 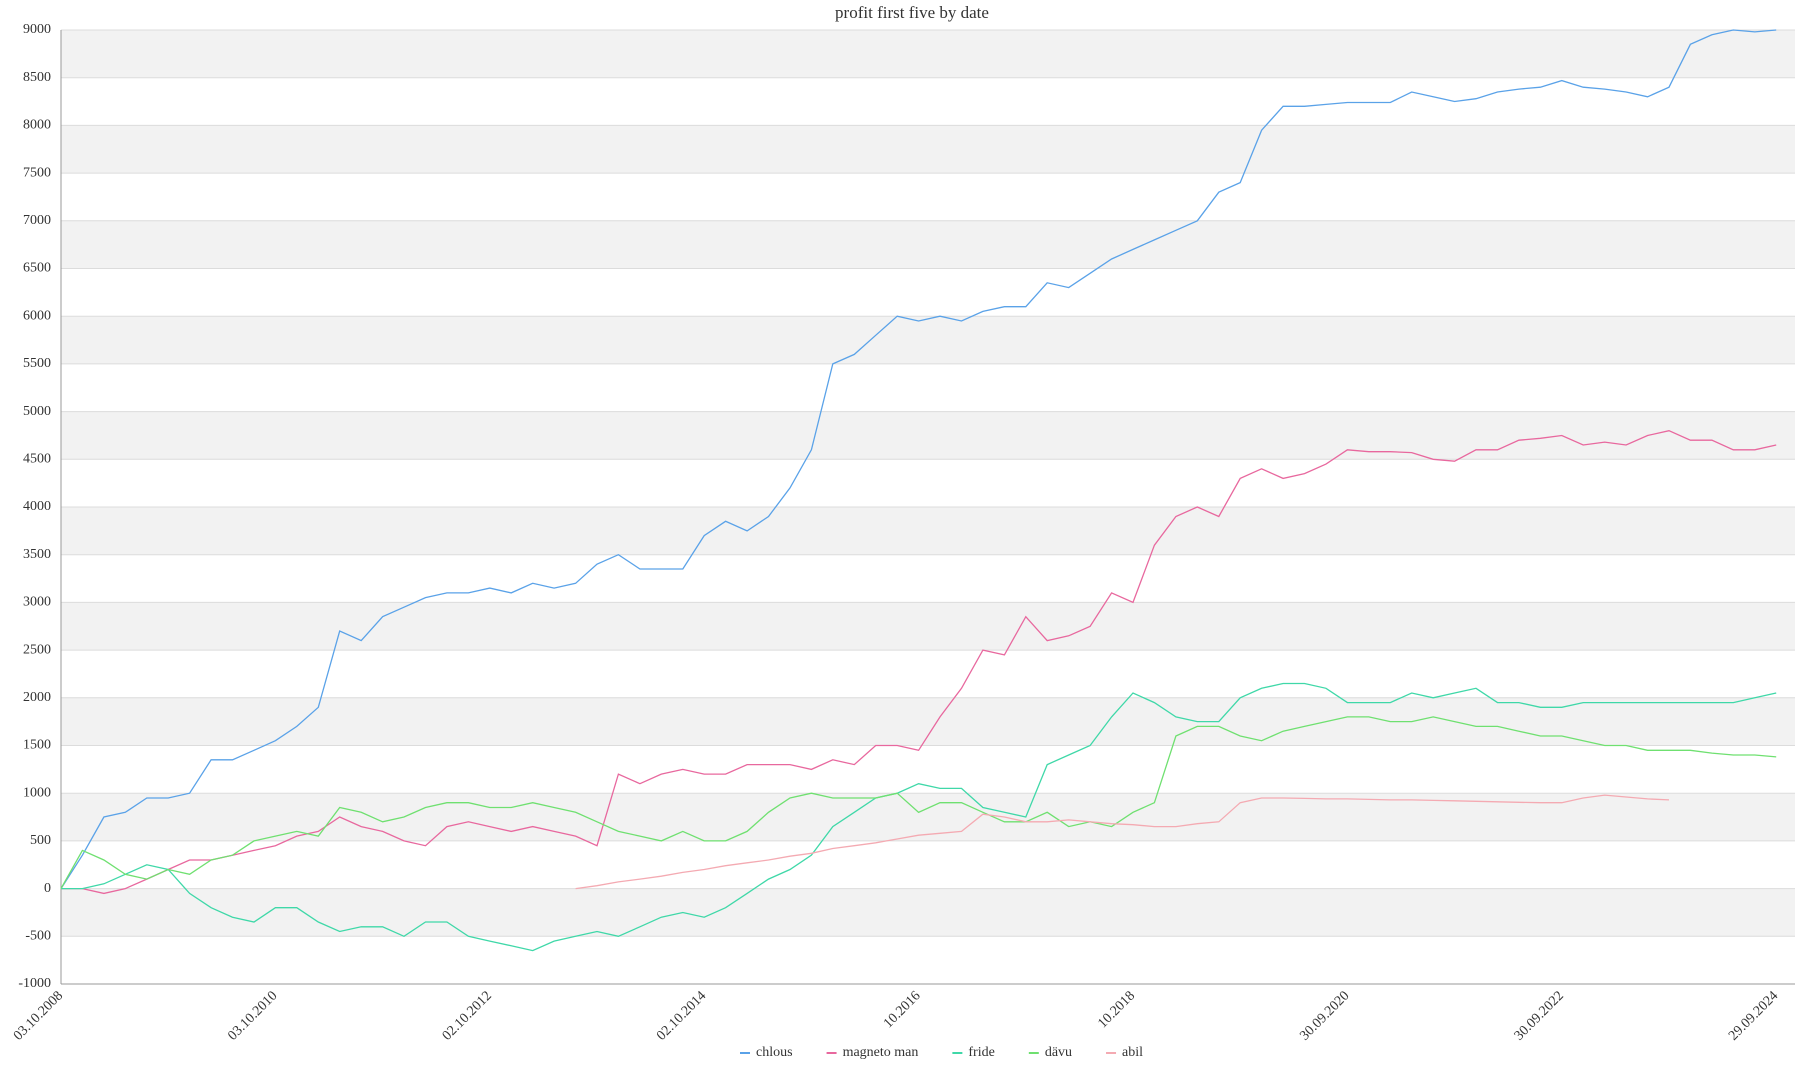 I want to click on y-tick-label: 8500, so click(x=37, y=77).